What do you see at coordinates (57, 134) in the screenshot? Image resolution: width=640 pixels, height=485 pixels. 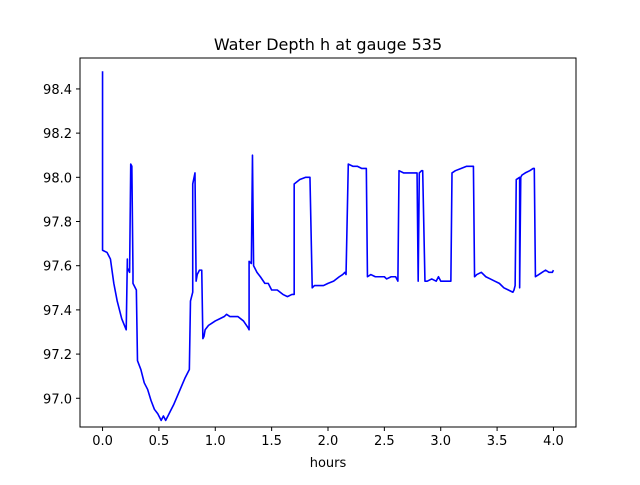 I see `y-tick-label: 98.2` at bounding box center [57, 134].